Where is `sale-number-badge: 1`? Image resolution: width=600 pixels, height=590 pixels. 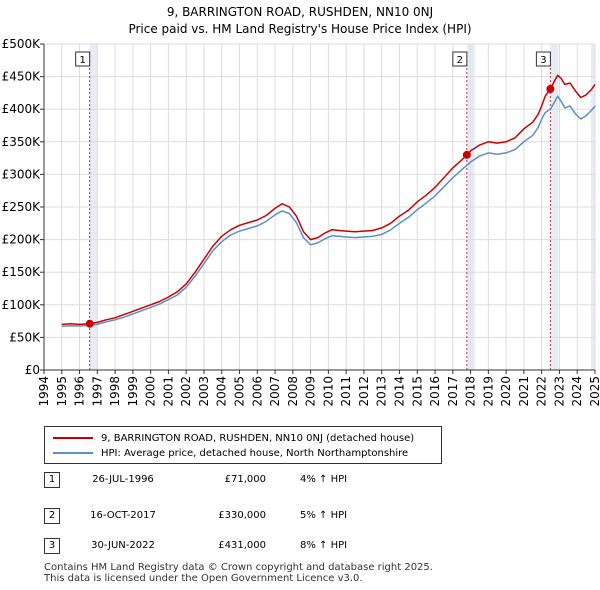 sale-number-badge: 1 is located at coordinates (52, 480).